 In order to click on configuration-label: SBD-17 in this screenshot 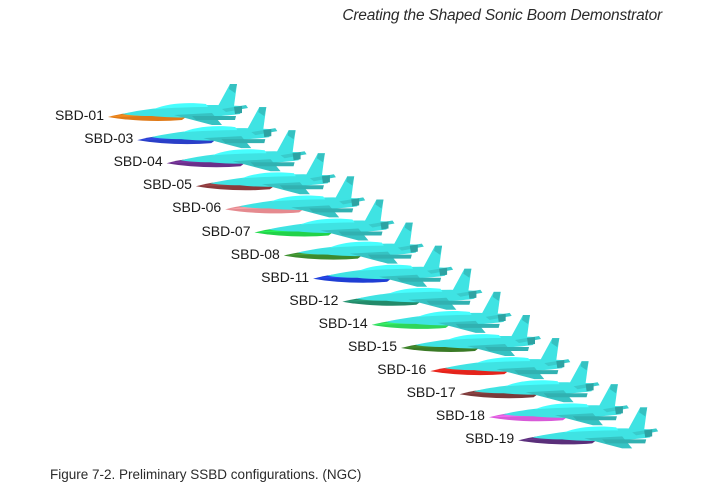, I will do `click(431, 392)`.